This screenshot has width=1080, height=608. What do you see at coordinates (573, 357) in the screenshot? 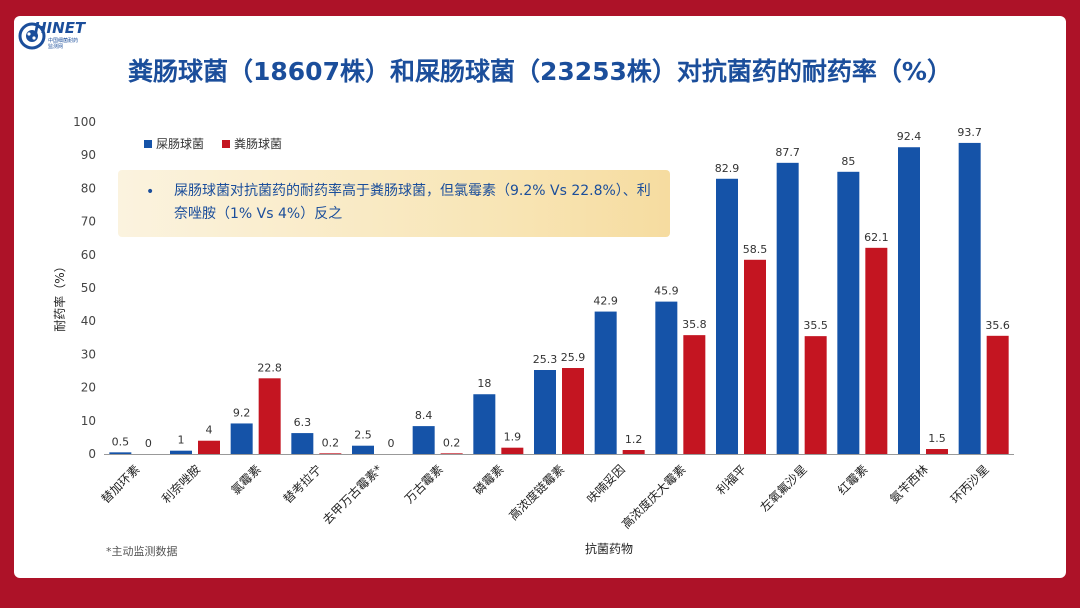
I see `data-label: 25.9` at bounding box center [573, 357].